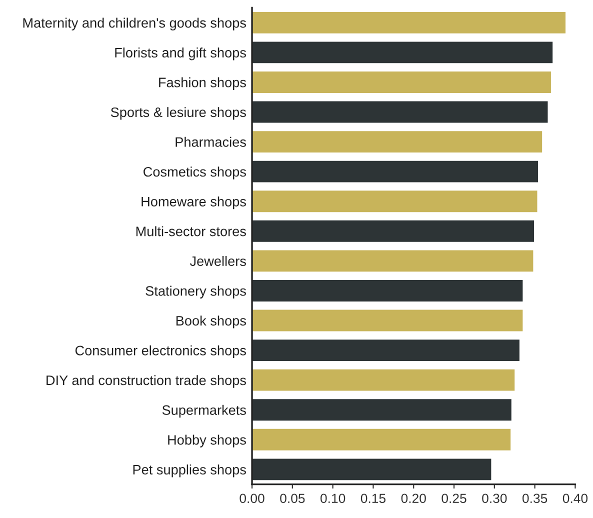  Describe the element at coordinates (494, 499) in the screenshot. I see `x-tick-label: 0.30` at that location.